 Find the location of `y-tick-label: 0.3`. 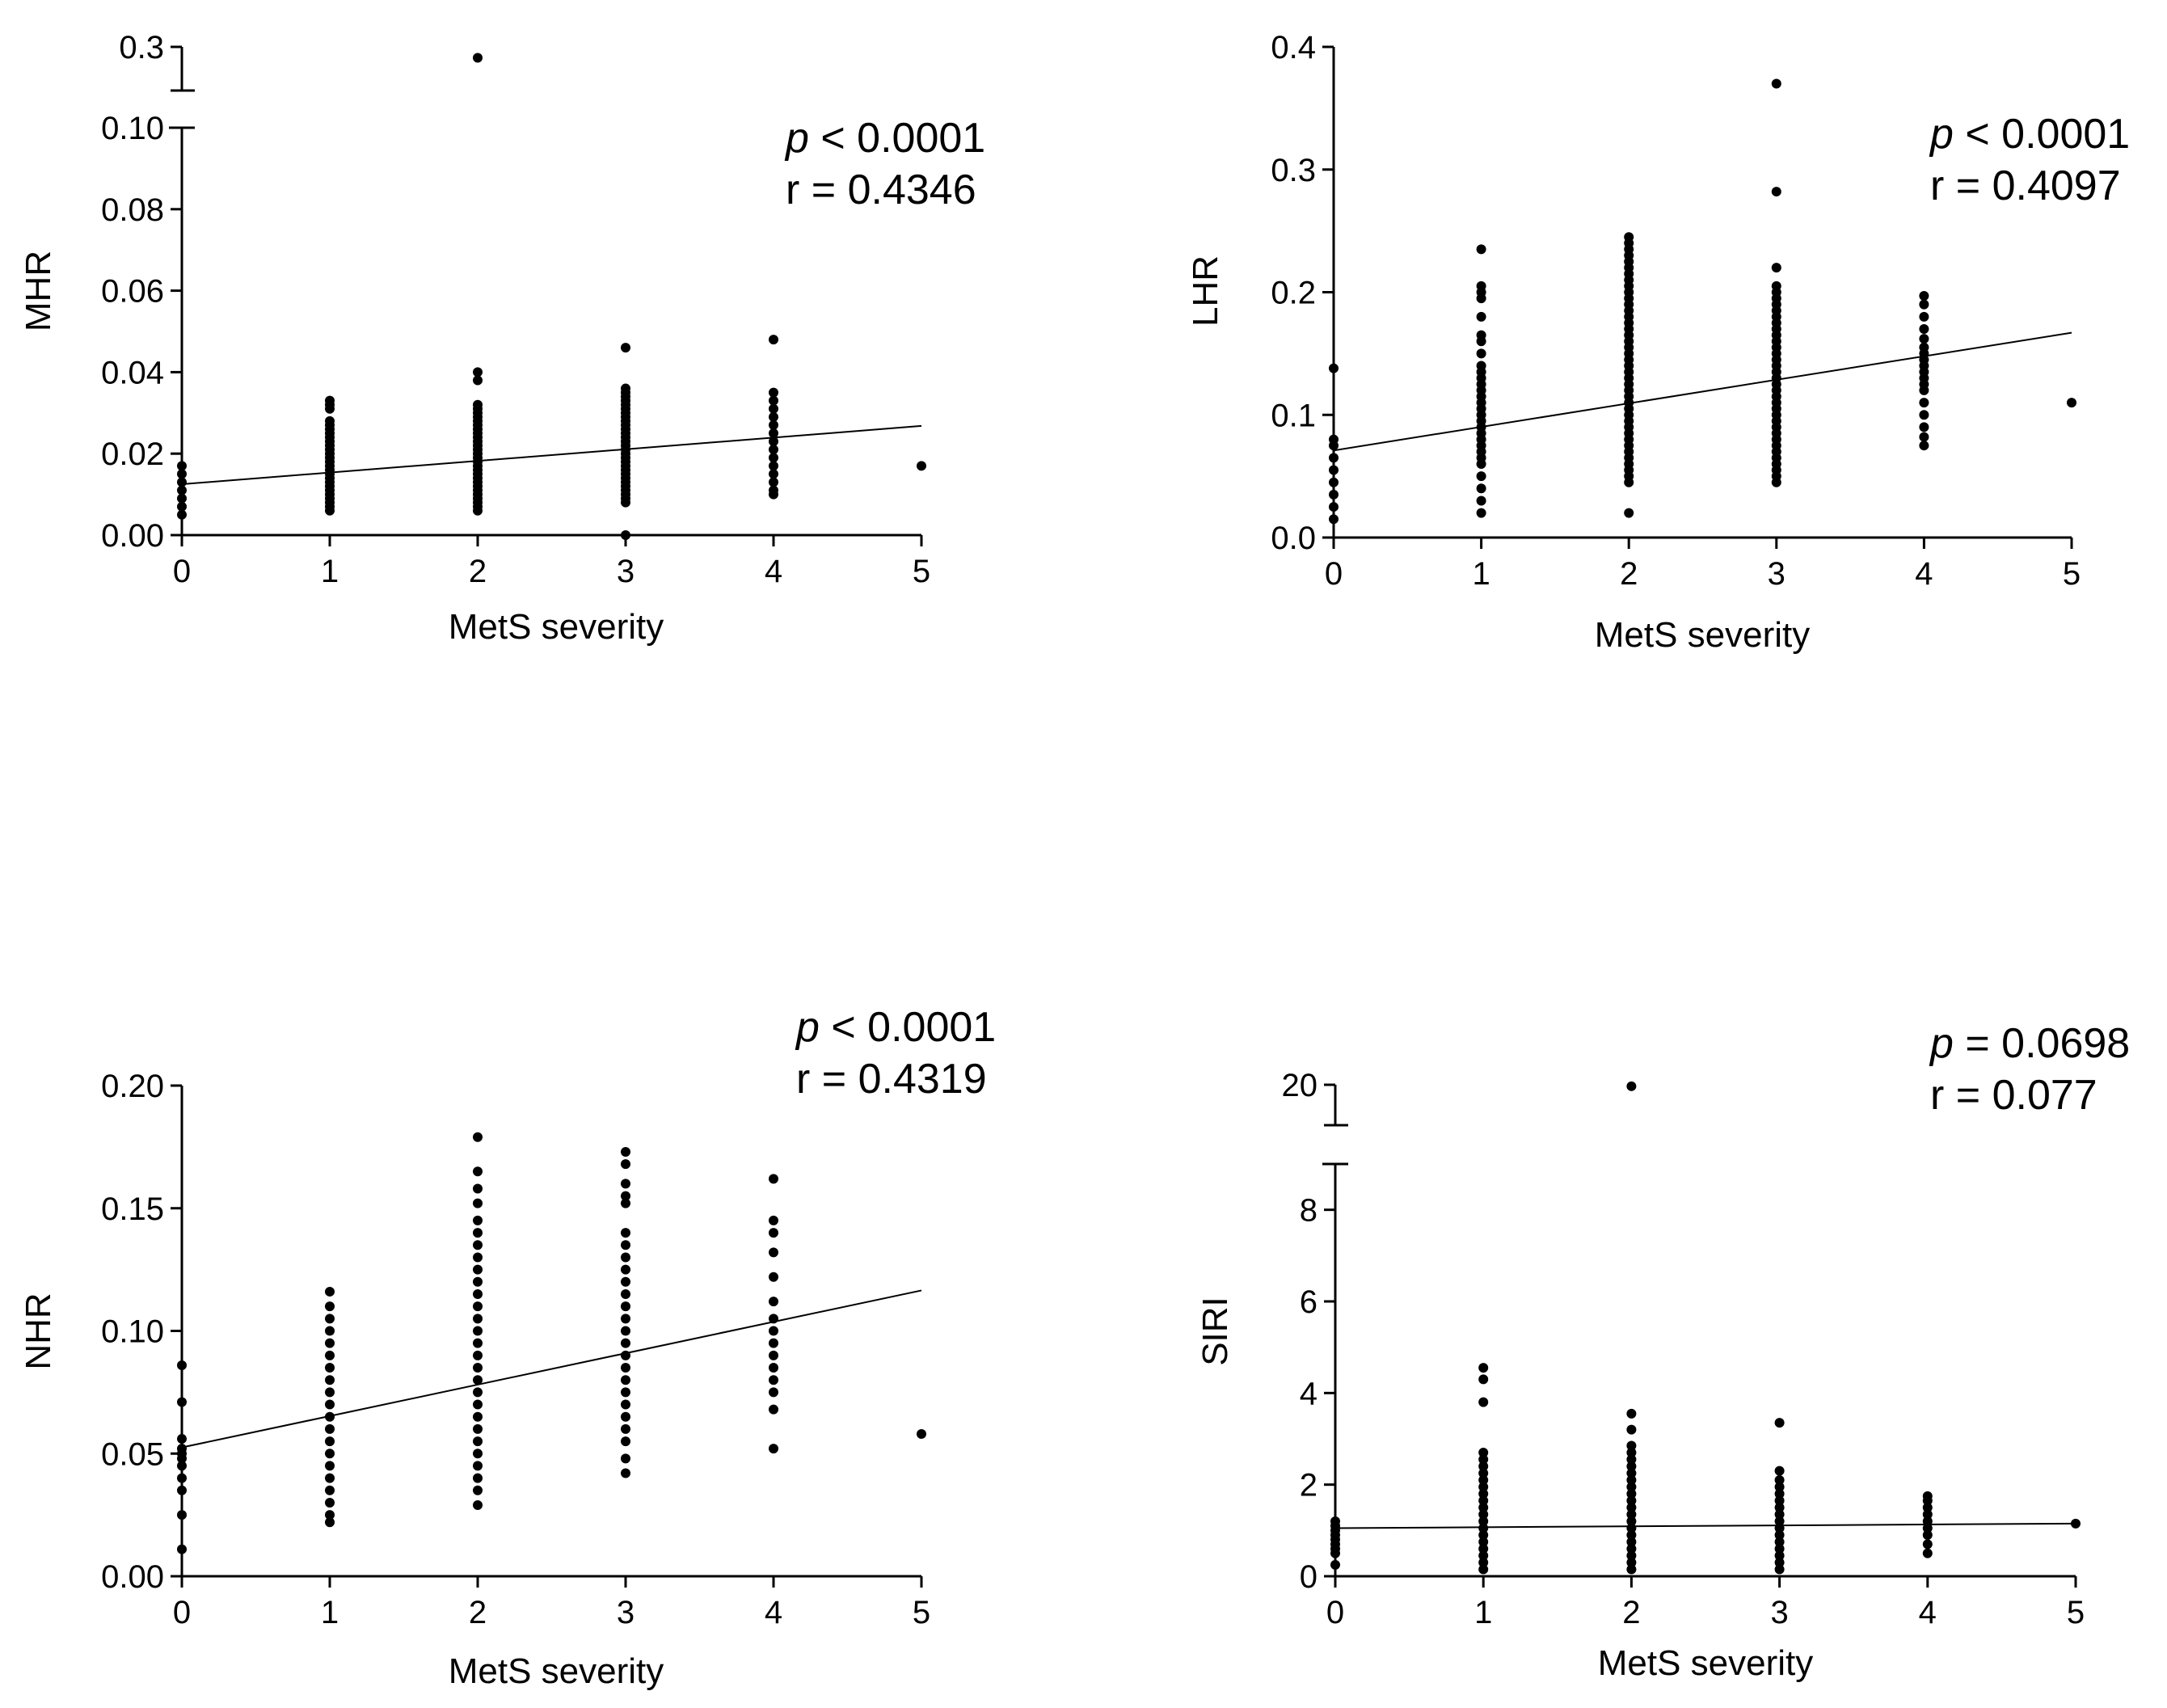

y-tick-label: 0.3 is located at coordinates (141, 47).